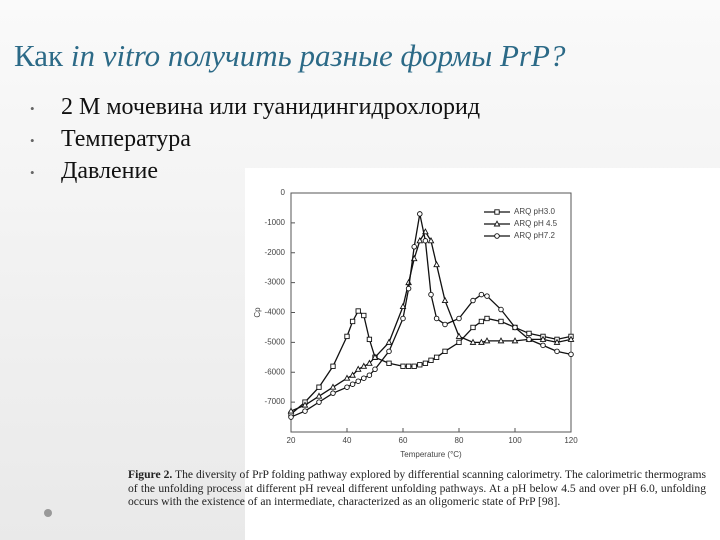 The image size is (720, 540). Describe the element at coordinates (275, 341) in the screenshot. I see `y-tick-label: -5000` at that location.